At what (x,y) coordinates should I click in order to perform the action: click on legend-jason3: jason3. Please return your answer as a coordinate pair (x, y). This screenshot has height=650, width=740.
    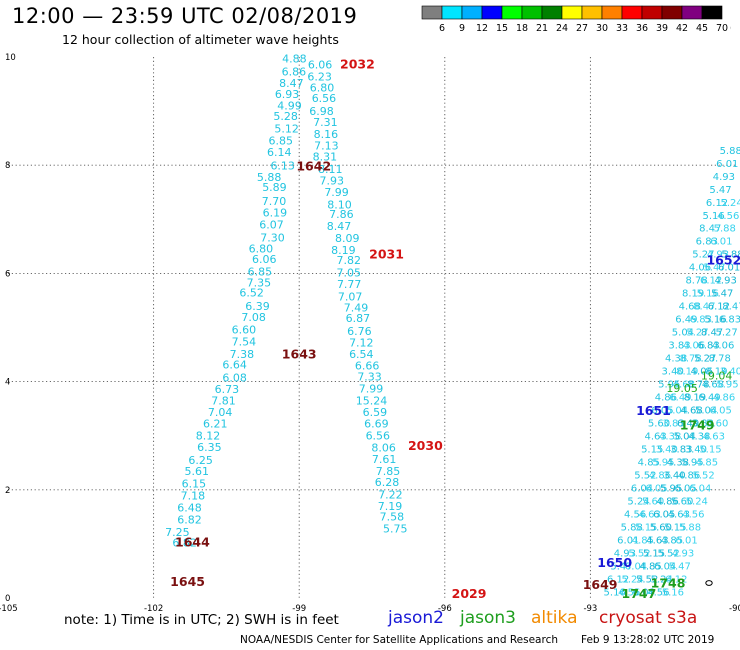
    Looking at the image, I should click on (488, 618).